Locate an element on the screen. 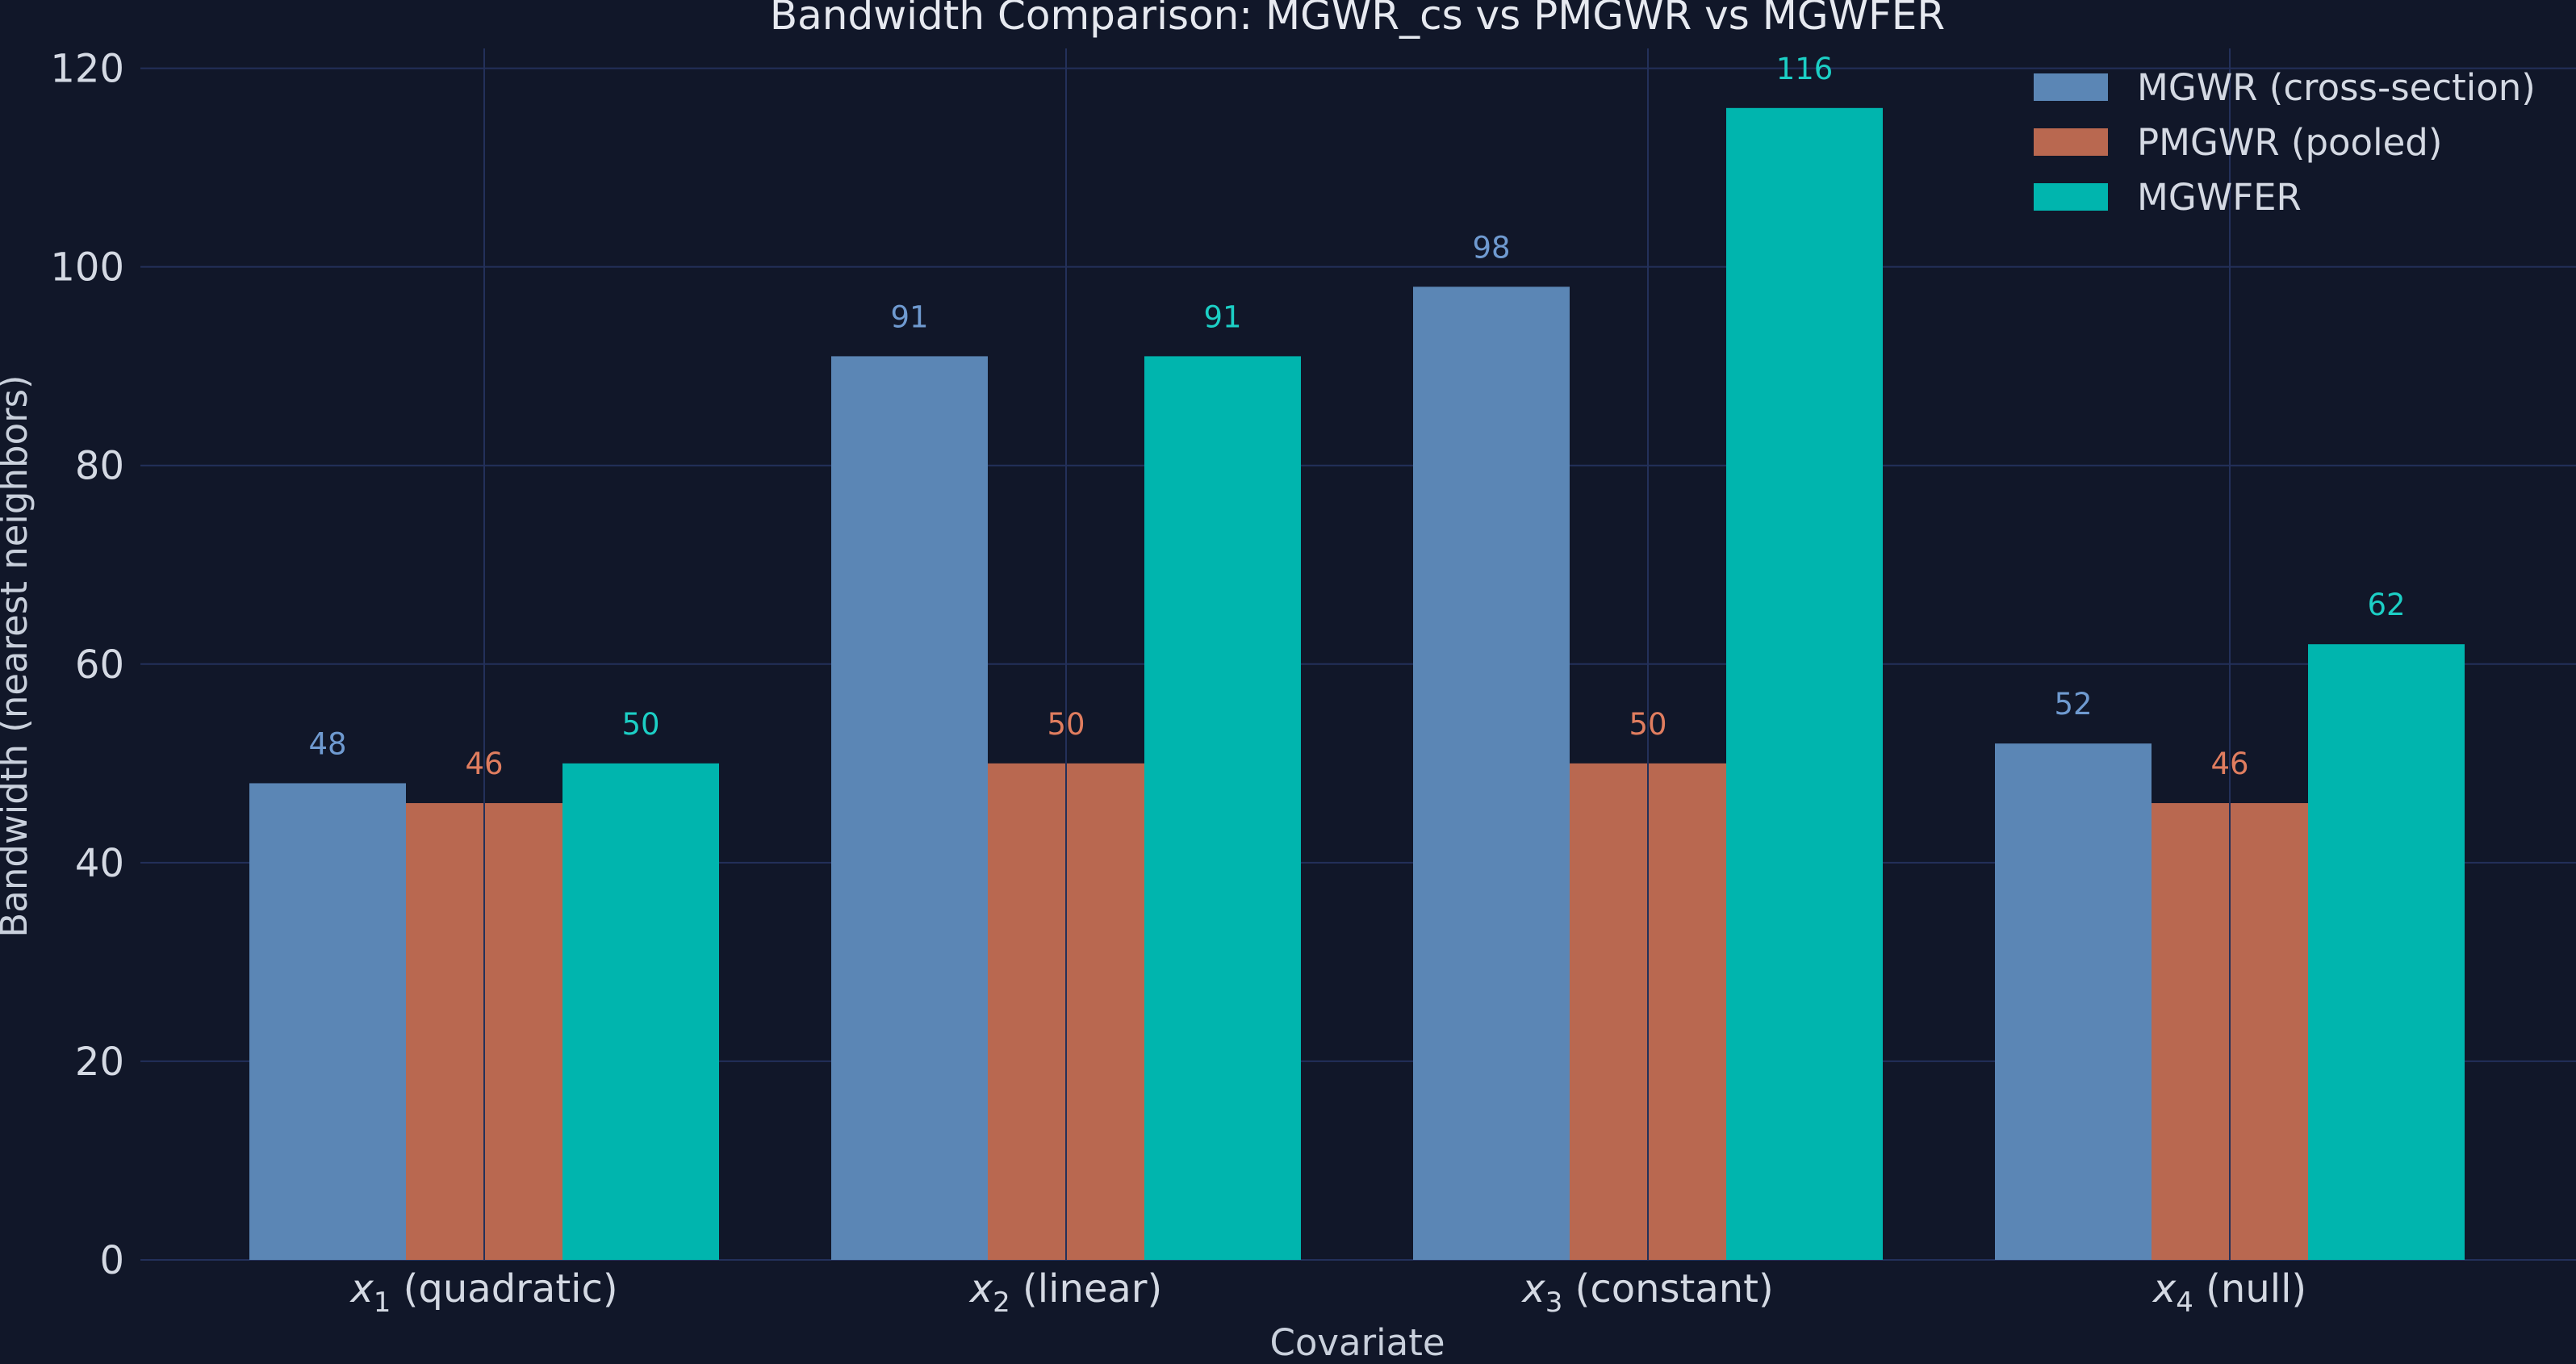 This screenshot has width=2576, height=1364. y-tick-label: 20 is located at coordinates (99, 1062).